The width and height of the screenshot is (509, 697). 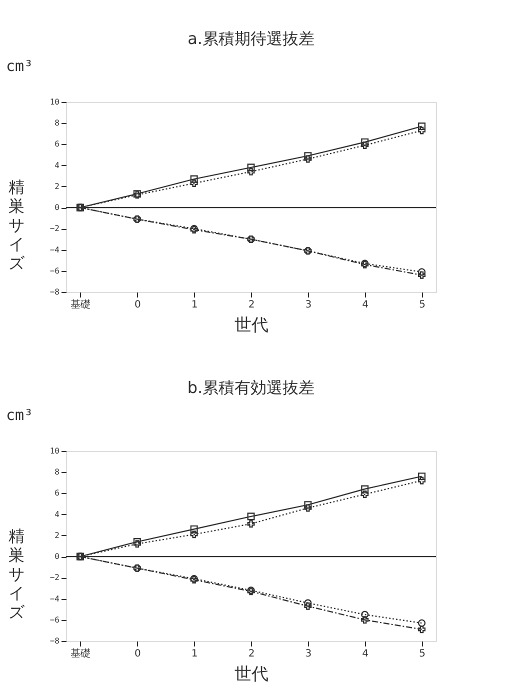 I want to click on chart-title: b.累積有効選抜差, so click(x=251, y=387).